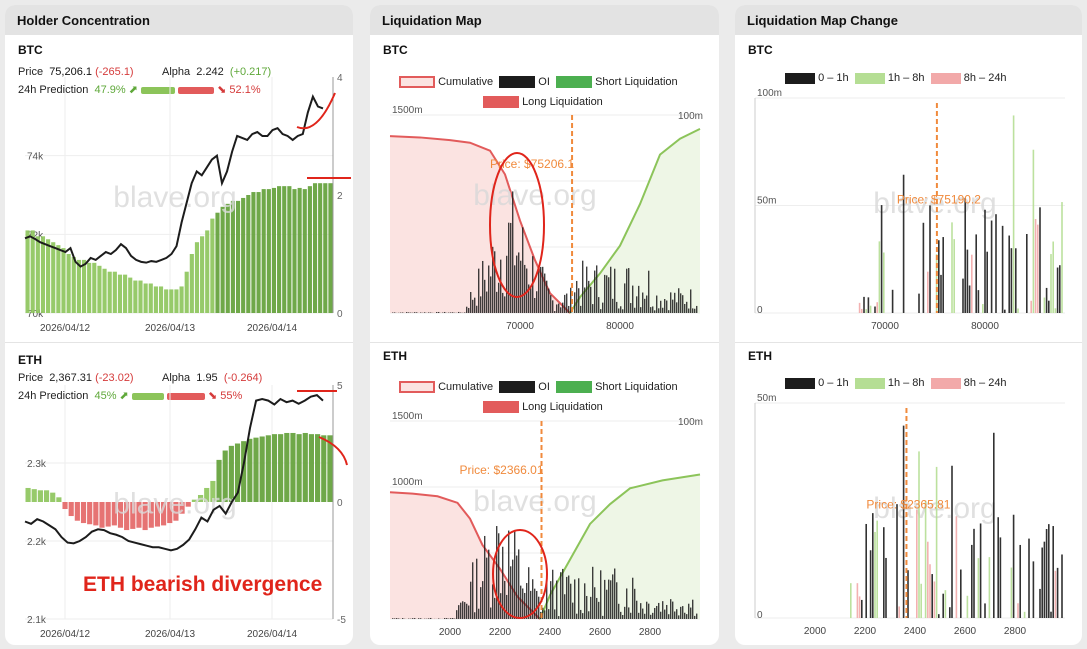 The image size is (1087, 649). Describe the element at coordinates (896, 383) in the screenshot. I see `legend: 0 – 1h 1h – 8h 8h – 24h` at that location.